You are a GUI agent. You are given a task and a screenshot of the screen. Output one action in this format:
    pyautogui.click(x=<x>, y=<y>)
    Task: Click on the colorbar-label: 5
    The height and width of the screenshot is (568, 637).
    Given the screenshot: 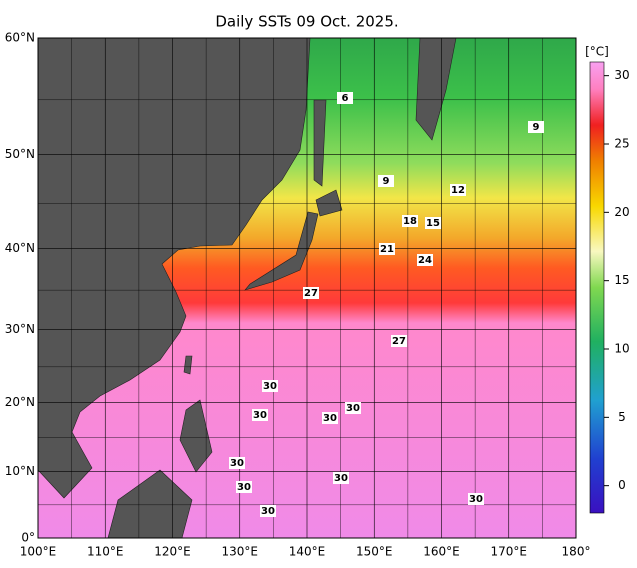 What is the action you would take?
    pyautogui.click(x=622, y=417)
    